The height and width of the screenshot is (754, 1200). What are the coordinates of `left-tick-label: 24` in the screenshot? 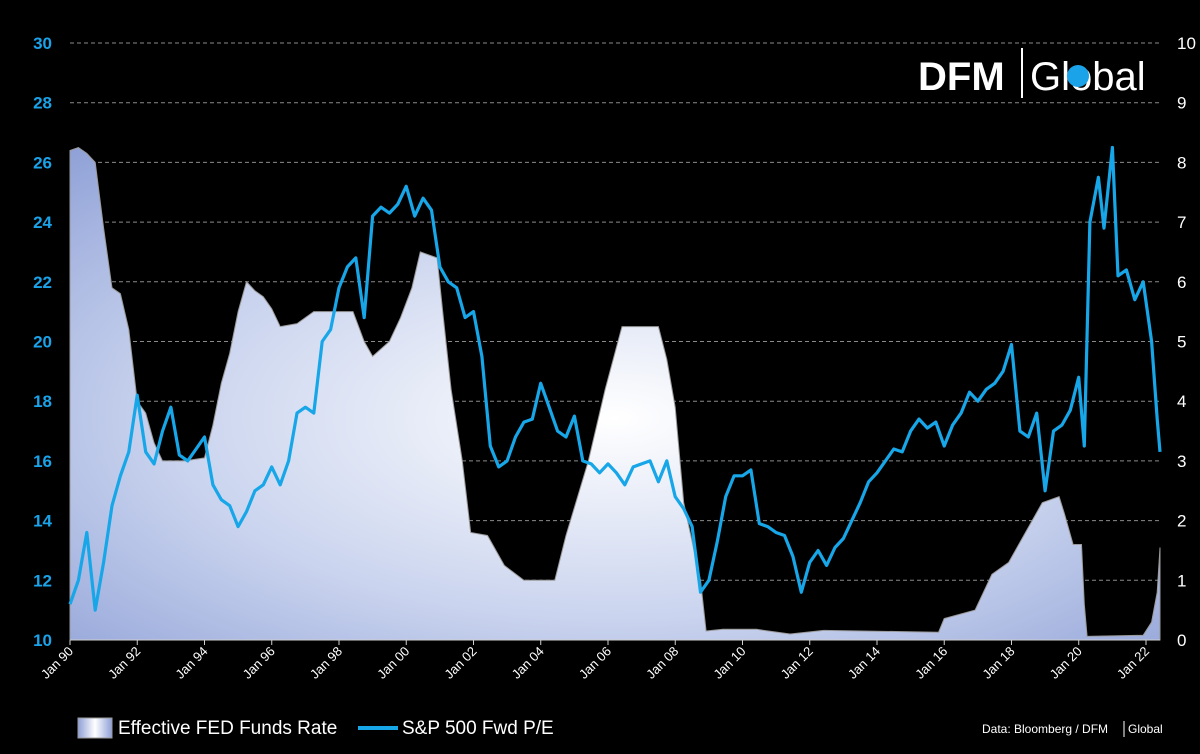 It's located at (42, 222).